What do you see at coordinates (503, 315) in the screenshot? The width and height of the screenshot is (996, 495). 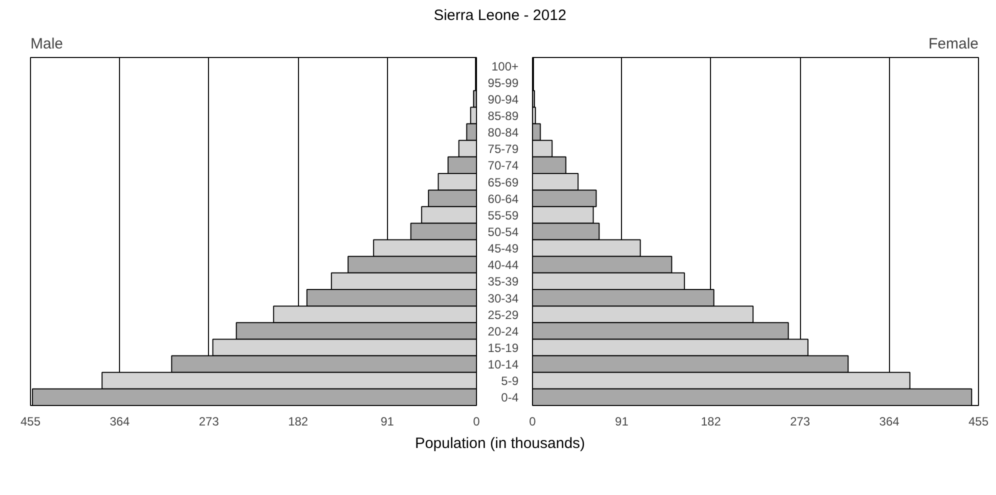 I see `y-tick-label: 25-29` at bounding box center [503, 315].